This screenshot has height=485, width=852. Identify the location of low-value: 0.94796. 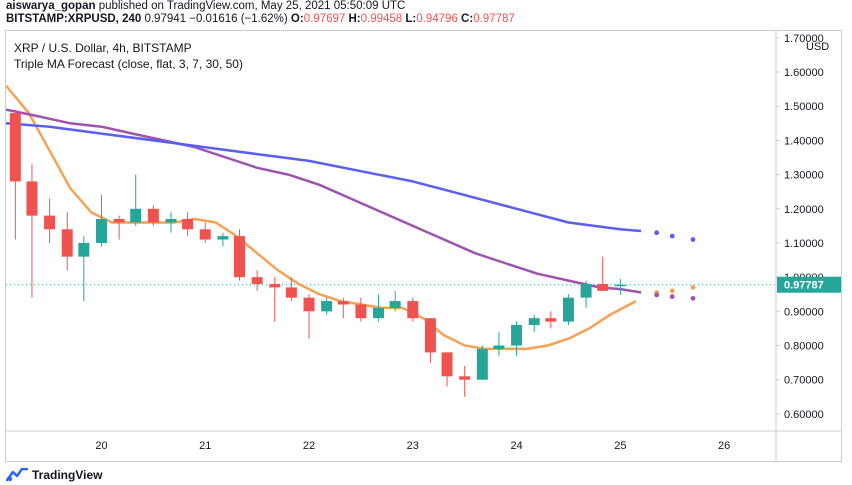
(437, 19).